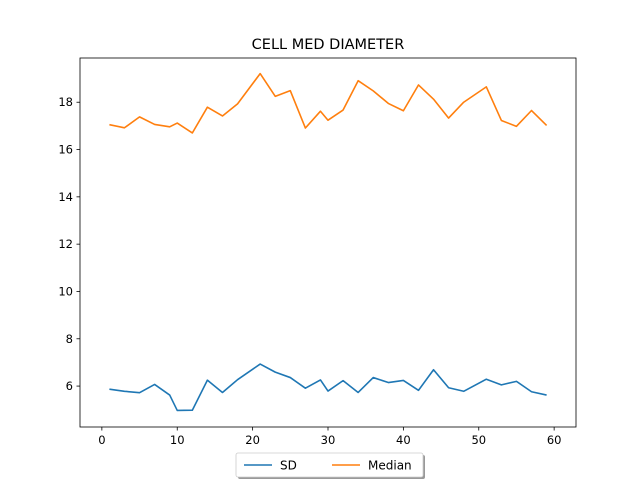 This screenshot has height=480, width=640. I want to click on y-axis: 6 8 10 12 14 16 18, so click(69, 244).